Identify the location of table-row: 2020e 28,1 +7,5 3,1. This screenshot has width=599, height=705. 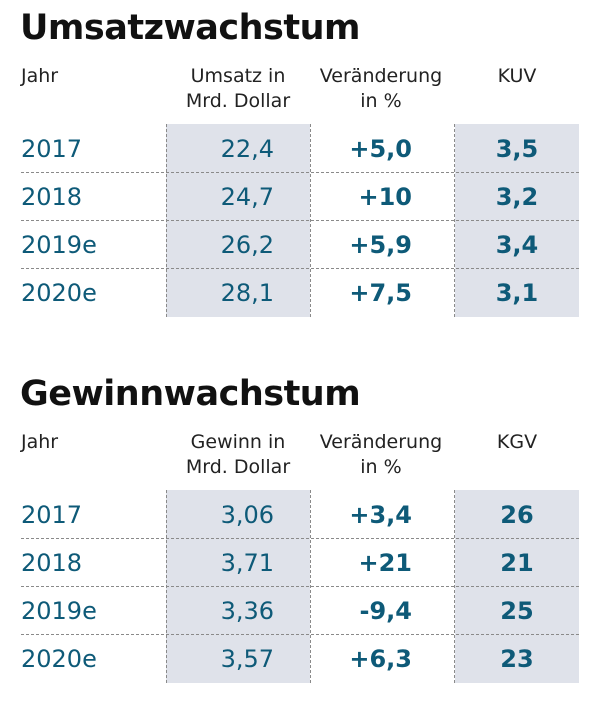
(299, 292).